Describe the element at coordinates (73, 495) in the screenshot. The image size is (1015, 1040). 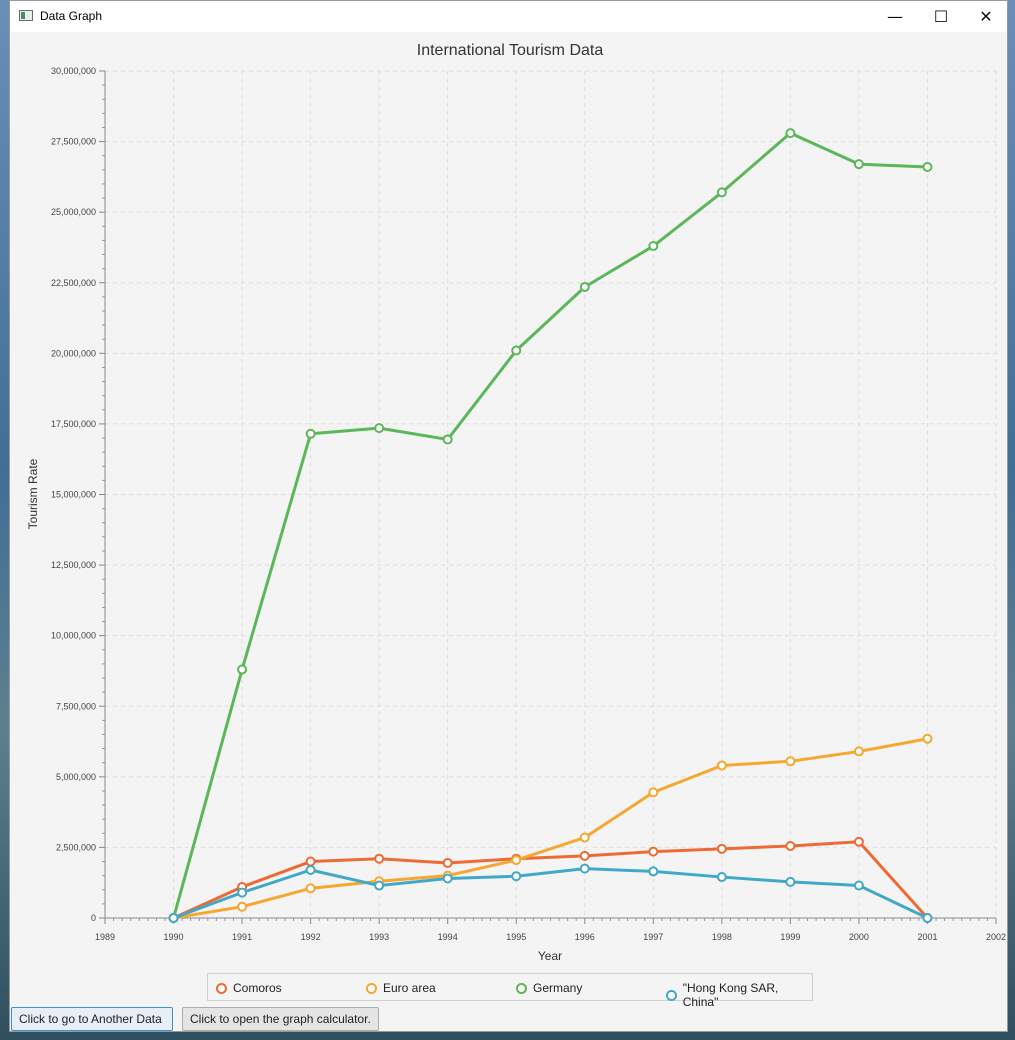
I see `y-tick-label: 15,000,000` at that location.